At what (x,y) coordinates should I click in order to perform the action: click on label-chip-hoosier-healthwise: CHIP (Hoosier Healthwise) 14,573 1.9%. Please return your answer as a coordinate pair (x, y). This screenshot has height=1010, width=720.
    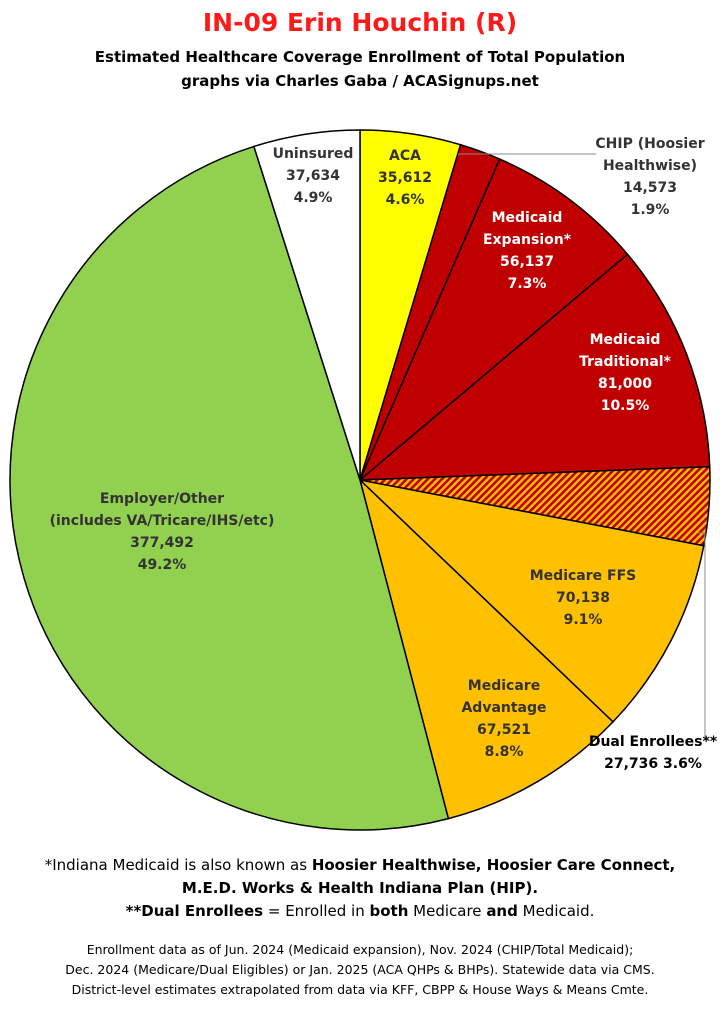
    Looking at the image, I should click on (649, 177).